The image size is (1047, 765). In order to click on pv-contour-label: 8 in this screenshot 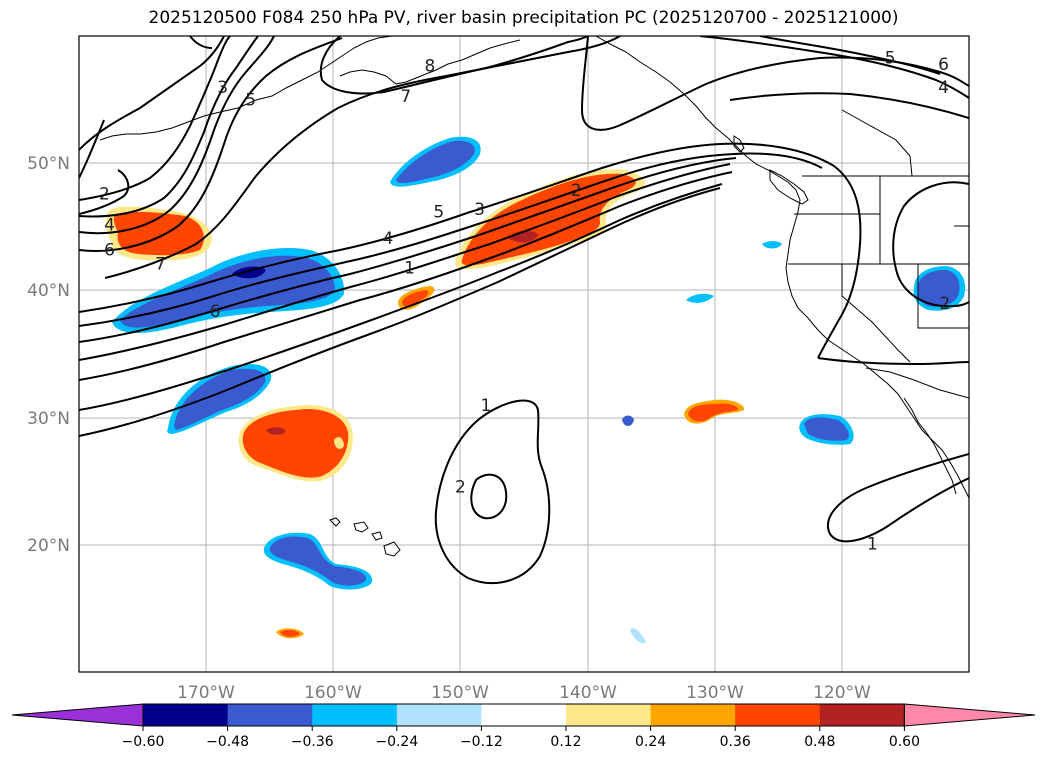, I will do `click(430, 66)`.